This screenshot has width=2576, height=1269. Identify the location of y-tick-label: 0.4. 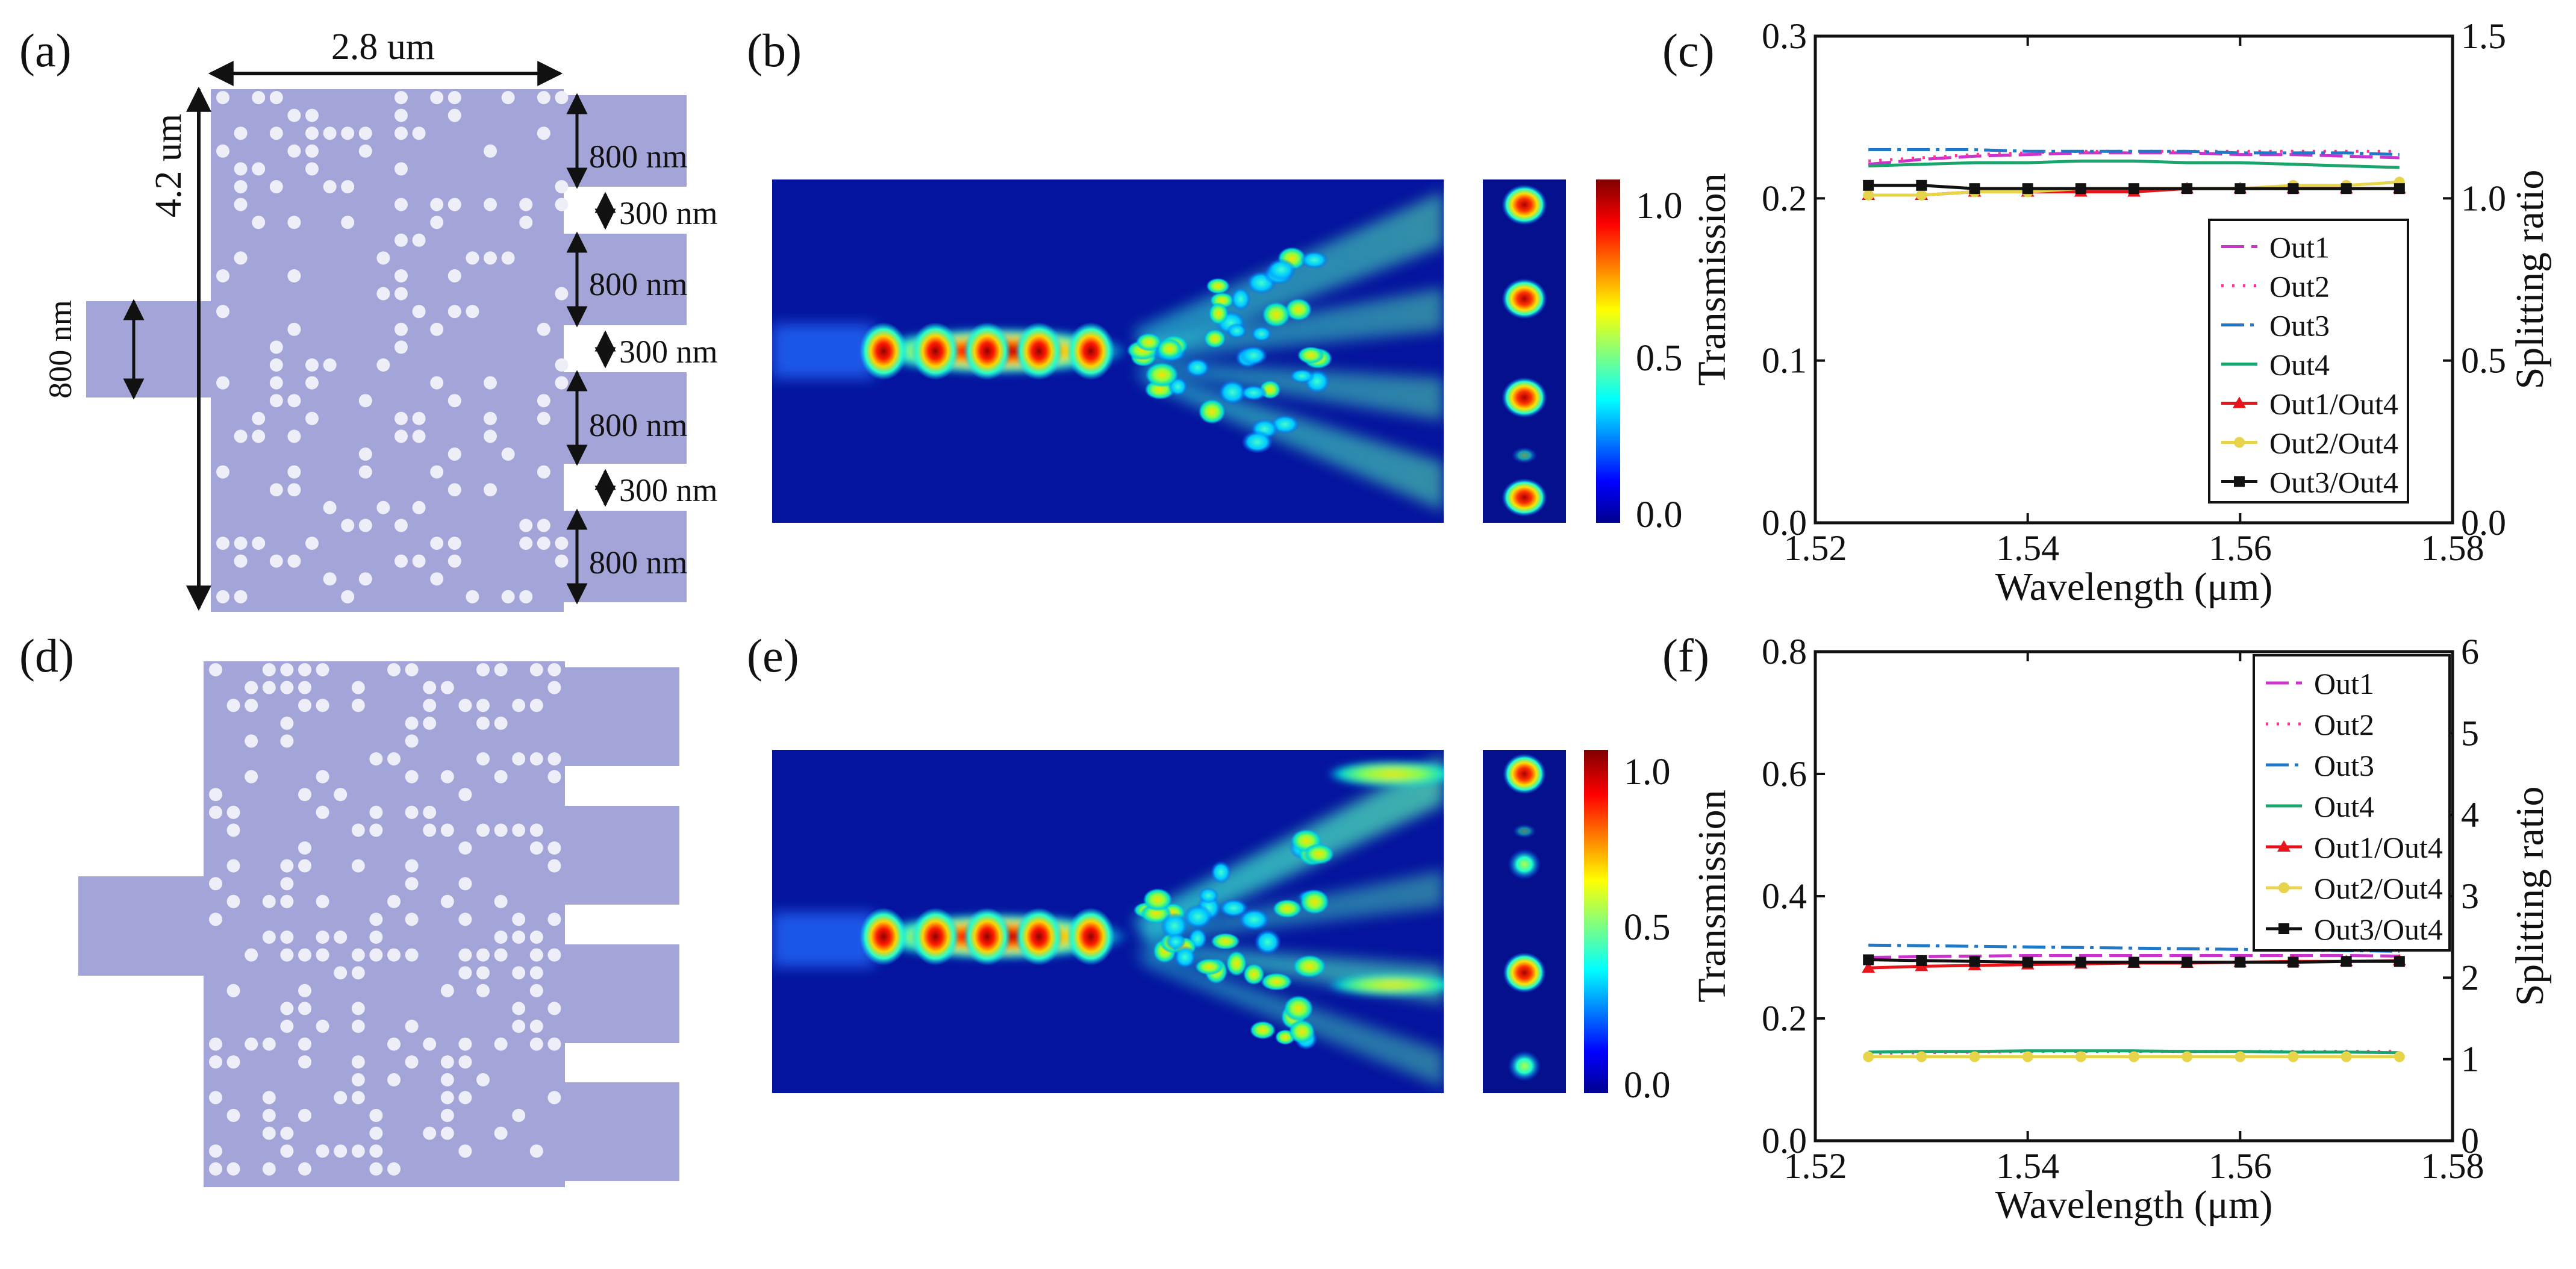
(1784, 896).